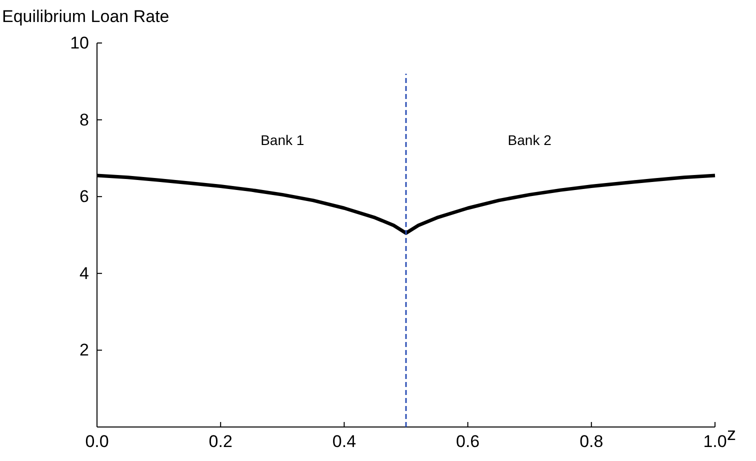 The height and width of the screenshot is (461, 756). What do you see at coordinates (79, 42) in the screenshot?
I see `y-tick-label: 10` at bounding box center [79, 42].